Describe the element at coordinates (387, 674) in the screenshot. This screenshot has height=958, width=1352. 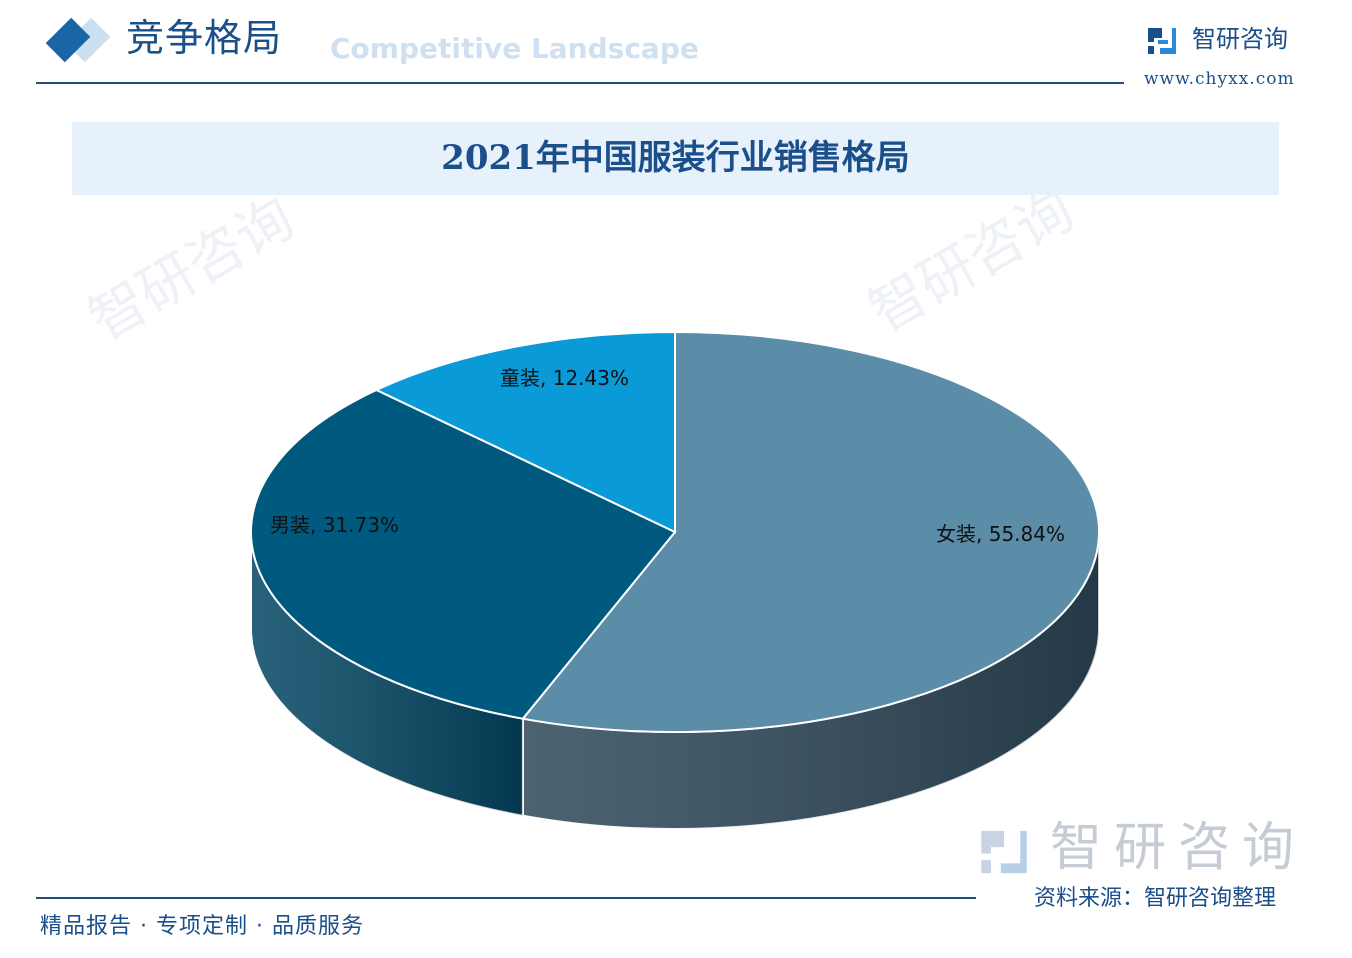
I see `slice-side-male` at that location.